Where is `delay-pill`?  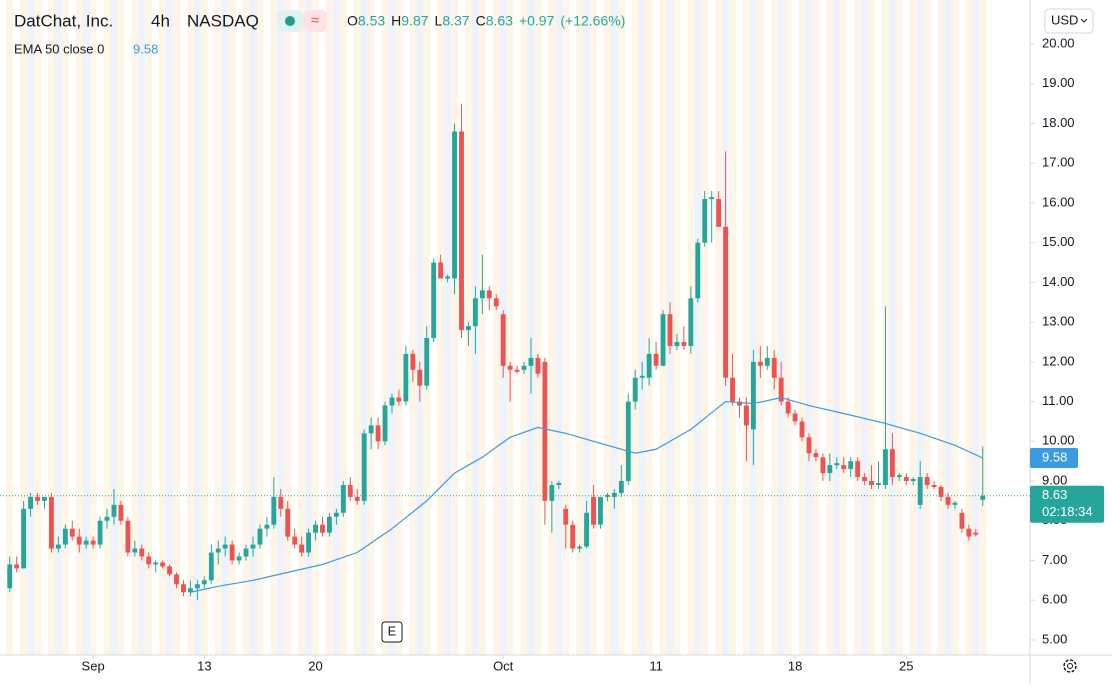
delay-pill is located at coordinates (315, 21).